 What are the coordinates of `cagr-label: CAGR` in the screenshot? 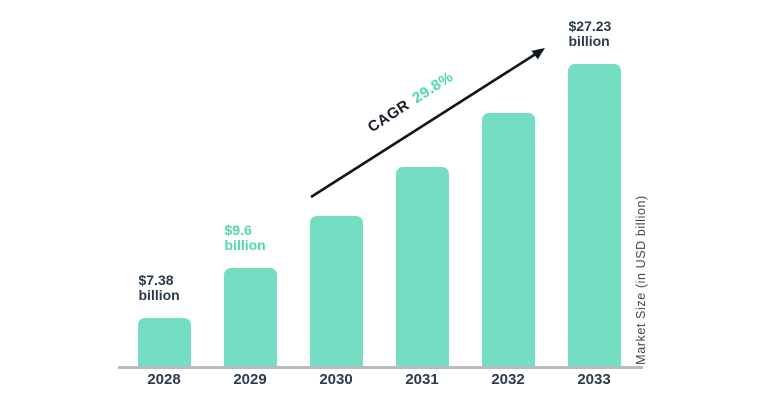 It's located at (388, 116).